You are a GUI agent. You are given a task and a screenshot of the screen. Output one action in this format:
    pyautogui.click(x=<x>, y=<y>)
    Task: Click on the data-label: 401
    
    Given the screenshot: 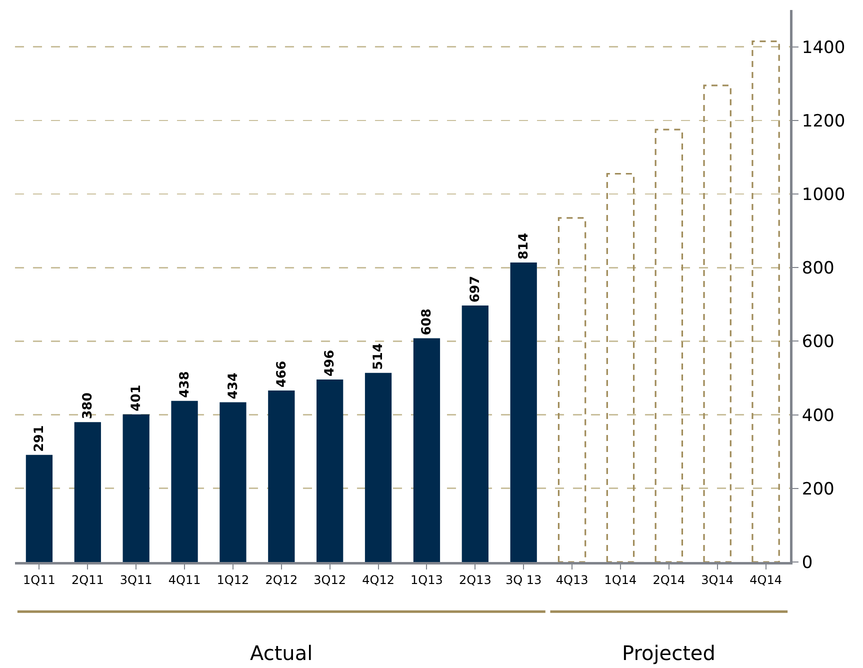 What is the action you would take?
    pyautogui.click(x=136, y=398)
    